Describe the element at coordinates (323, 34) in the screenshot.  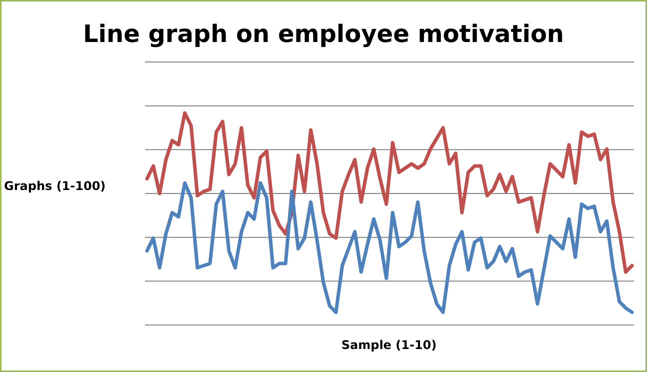
I see `chart-title: Line graph on employee motivation` at that location.